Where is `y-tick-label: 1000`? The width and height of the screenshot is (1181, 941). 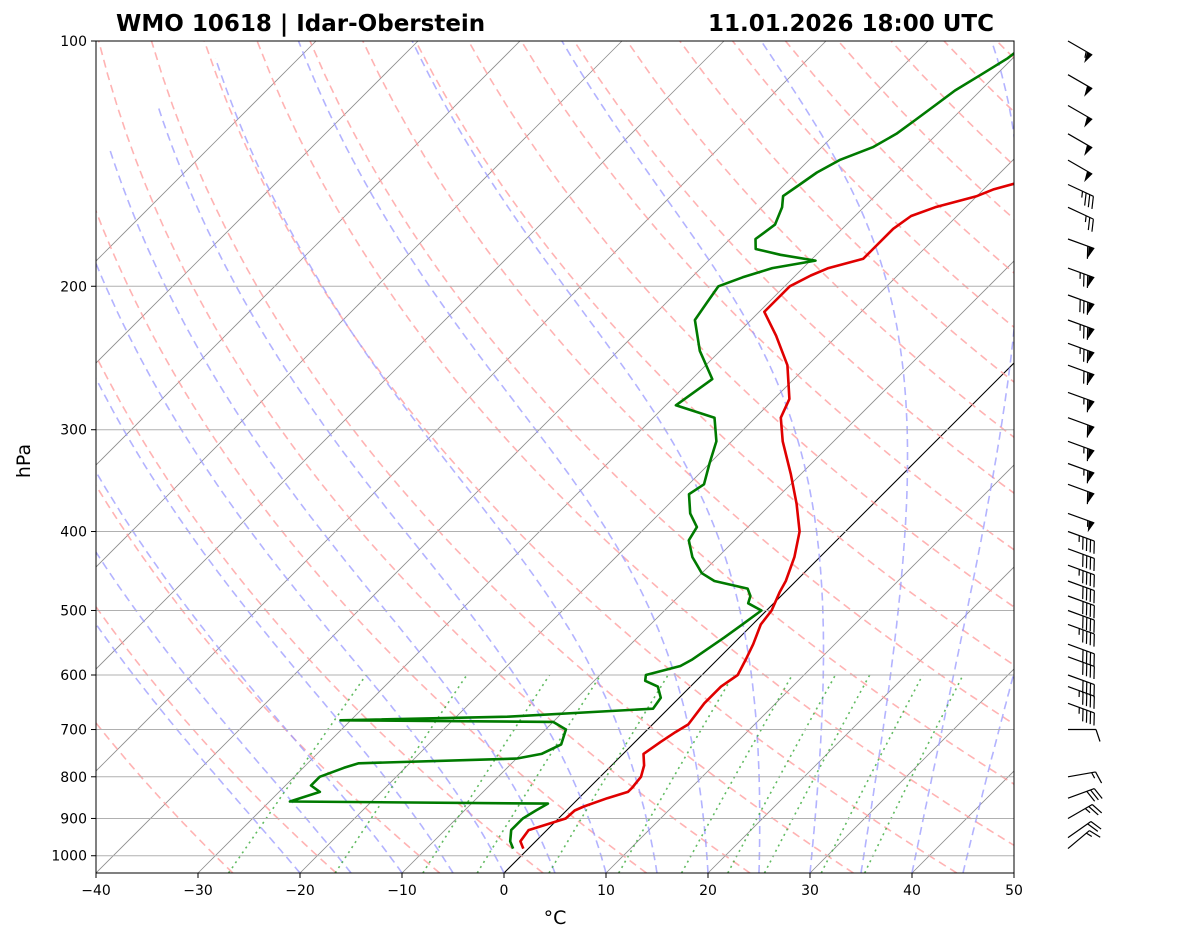
y-tick-label: 1000 is located at coordinates (69, 857).